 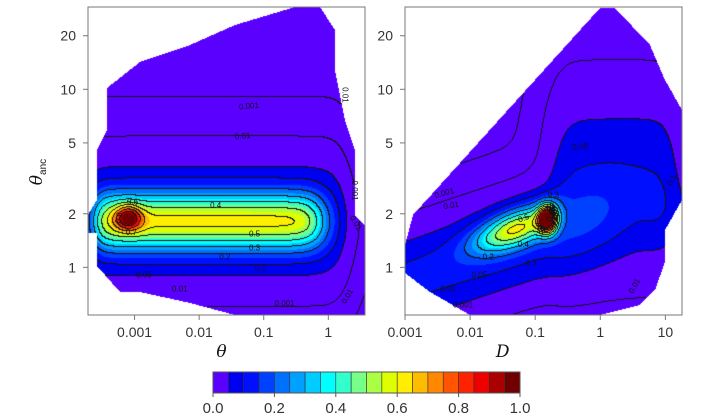 I want to click on colorbar-tick-label: 0.2, so click(x=274, y=408).